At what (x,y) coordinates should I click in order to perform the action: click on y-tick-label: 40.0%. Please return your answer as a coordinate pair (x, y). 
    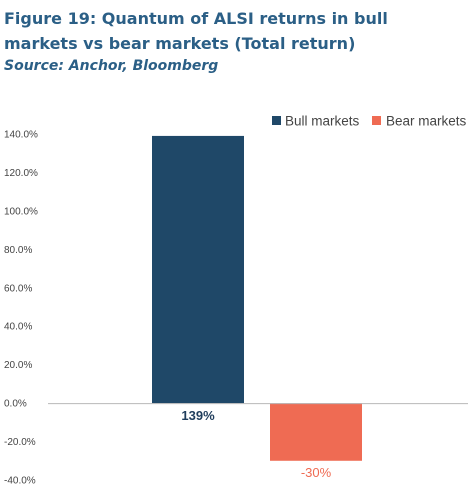
    Looking at the image, I should click on (18, 327).